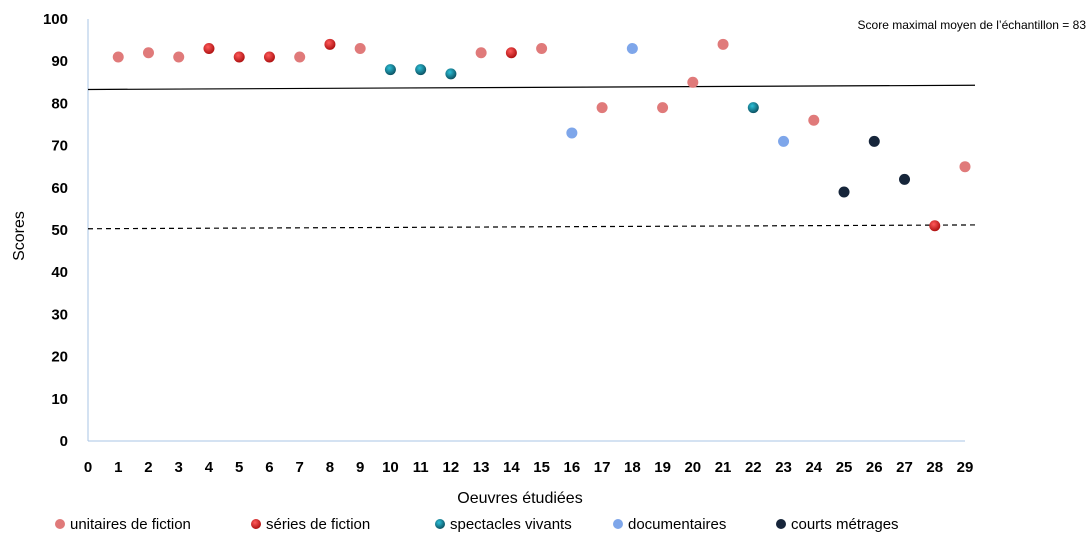 Image resolution: width=1090 pixels, height=539 pixels. What do you see at coordinates (451, 467) in the screenshot?
I see `x-tick-label: 12` at bounding box center [451, 467].